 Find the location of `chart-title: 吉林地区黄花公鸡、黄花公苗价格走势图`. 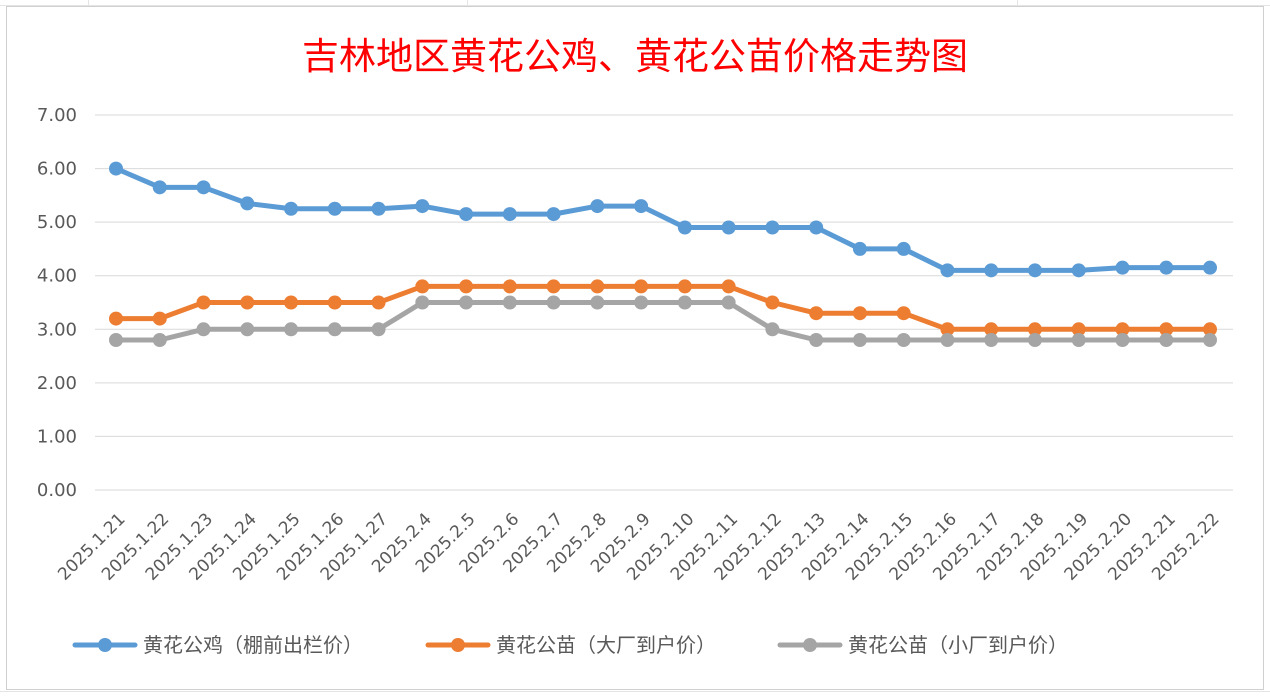

chart-title: 吉林地区黄花公鸡、黄花公苗价格走势图 is located at coordinates (635, 56).